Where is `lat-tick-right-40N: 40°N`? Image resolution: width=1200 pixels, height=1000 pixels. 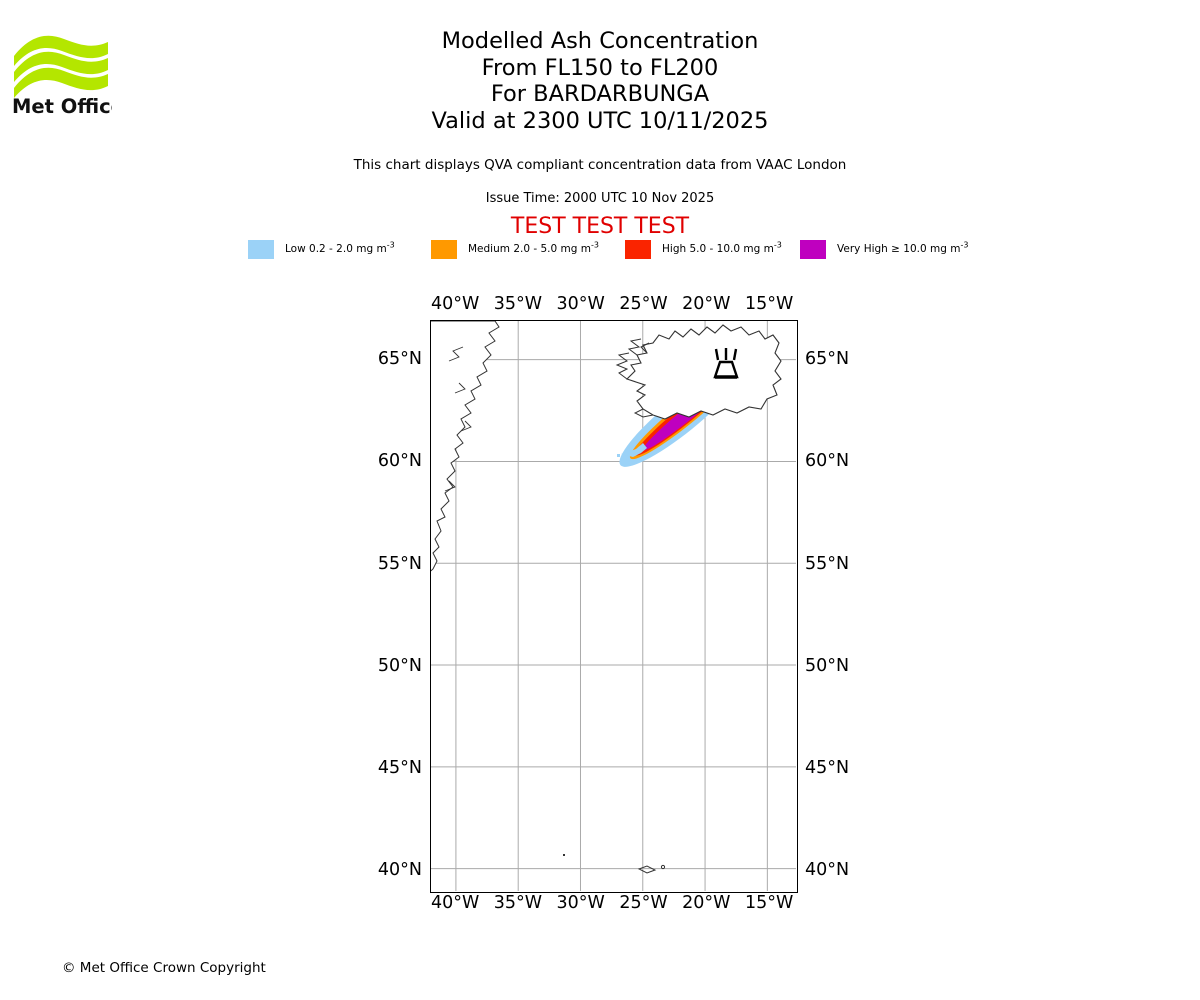
lat-tick-right-40N: 40°N is located at coordinates (827, 870).